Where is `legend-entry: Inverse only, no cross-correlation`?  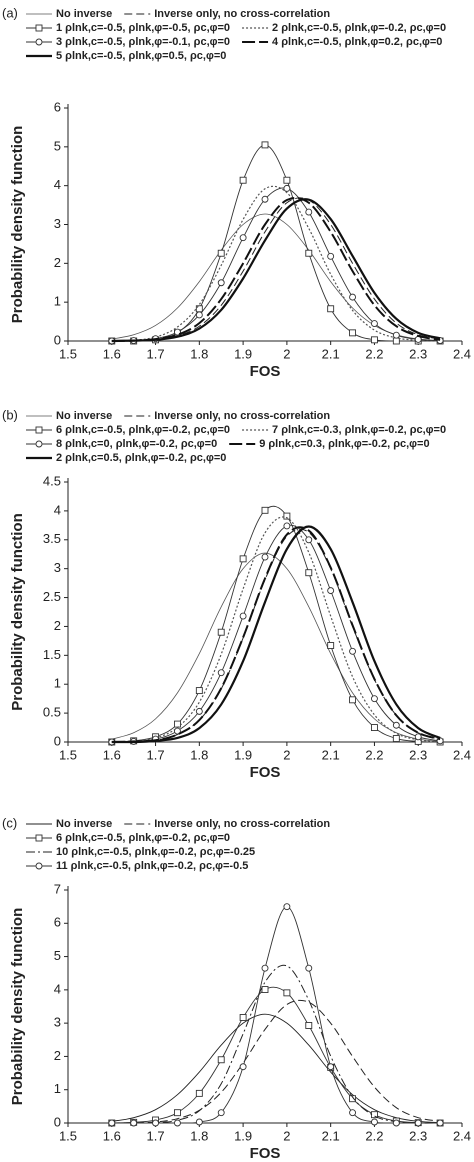 legend-entry: Inverse only, no cross-correlation is located at coordinates (227, 416).